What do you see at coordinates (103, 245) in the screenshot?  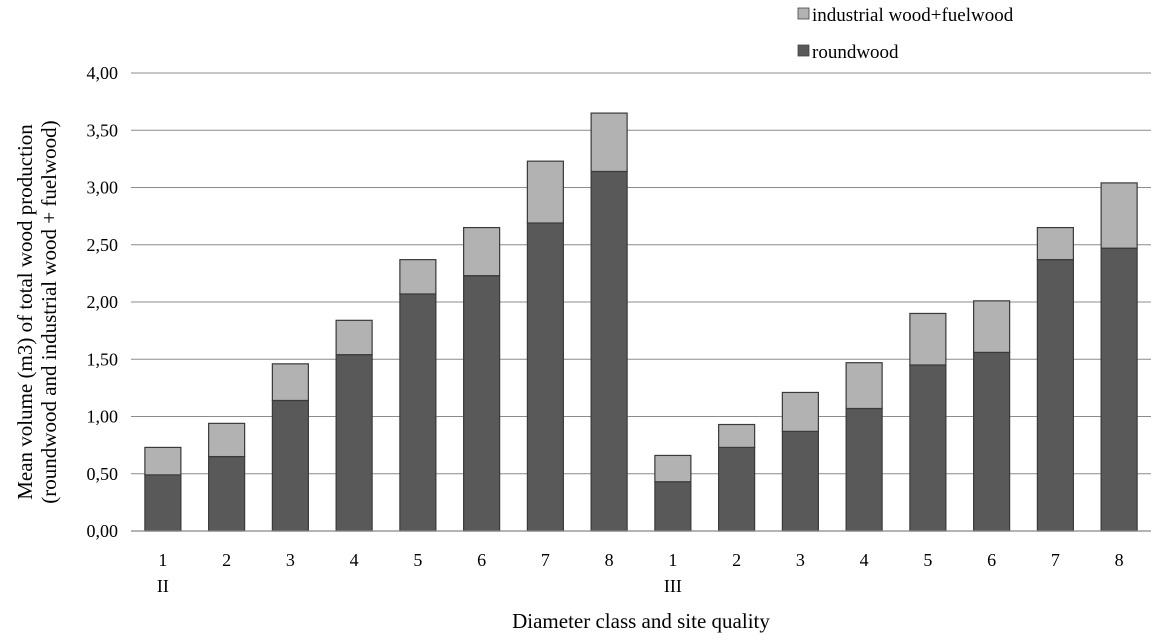 I see `y-tick-label: 2,50` at bounding box center [103, 245].